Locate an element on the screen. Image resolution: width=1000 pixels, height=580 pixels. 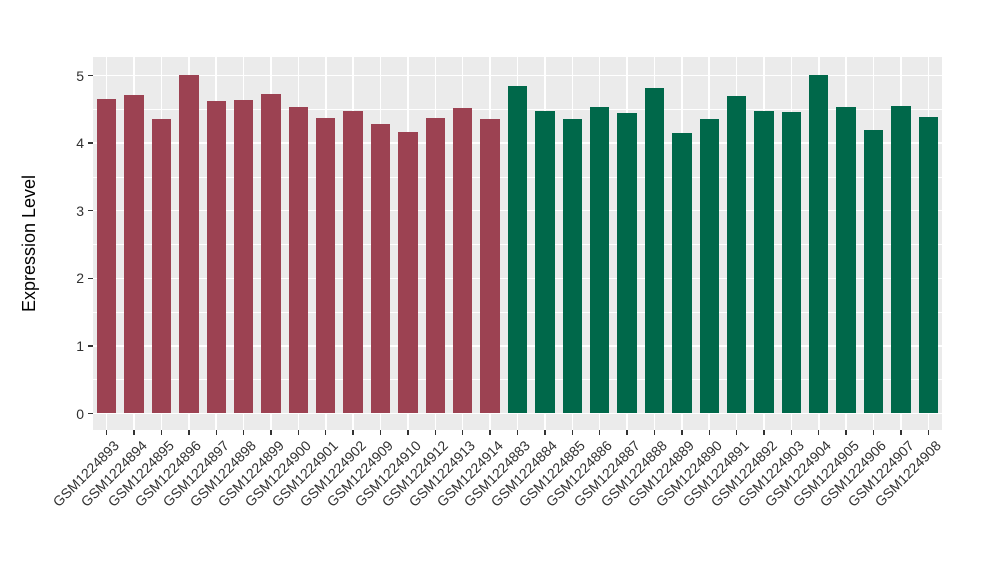
bar-GSM1224899 is located at coordinates (271, 254).